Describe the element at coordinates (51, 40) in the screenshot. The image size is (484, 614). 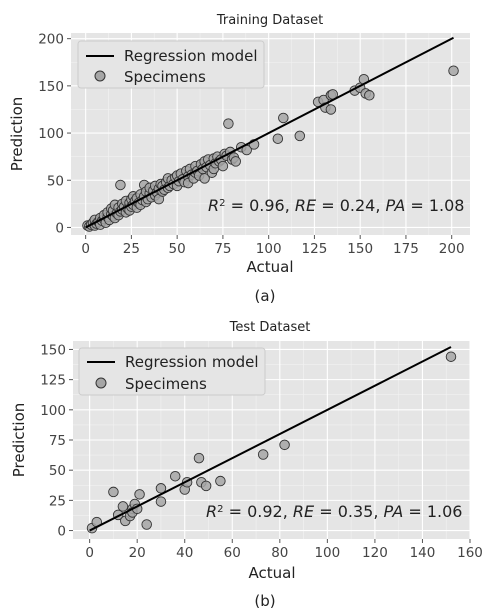
I see `y-tick-label: 200` at that location.